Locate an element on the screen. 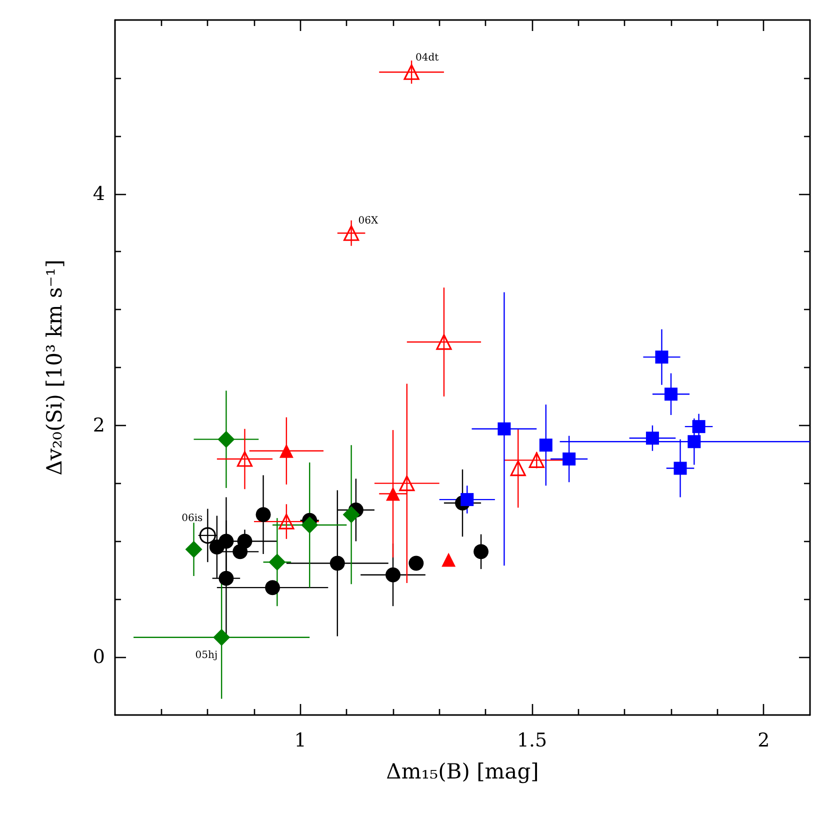  x-tick-label: 2 is located at coordinates (764, 741).